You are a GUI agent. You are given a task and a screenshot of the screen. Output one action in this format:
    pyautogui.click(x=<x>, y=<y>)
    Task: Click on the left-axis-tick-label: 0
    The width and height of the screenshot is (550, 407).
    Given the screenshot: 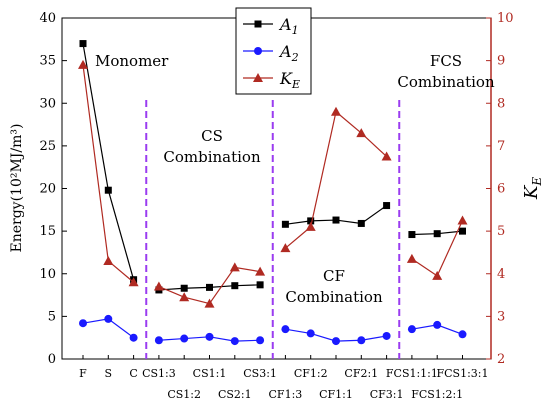 What is the action you would take?
    pyautogui.click(x=52, y=359)
    